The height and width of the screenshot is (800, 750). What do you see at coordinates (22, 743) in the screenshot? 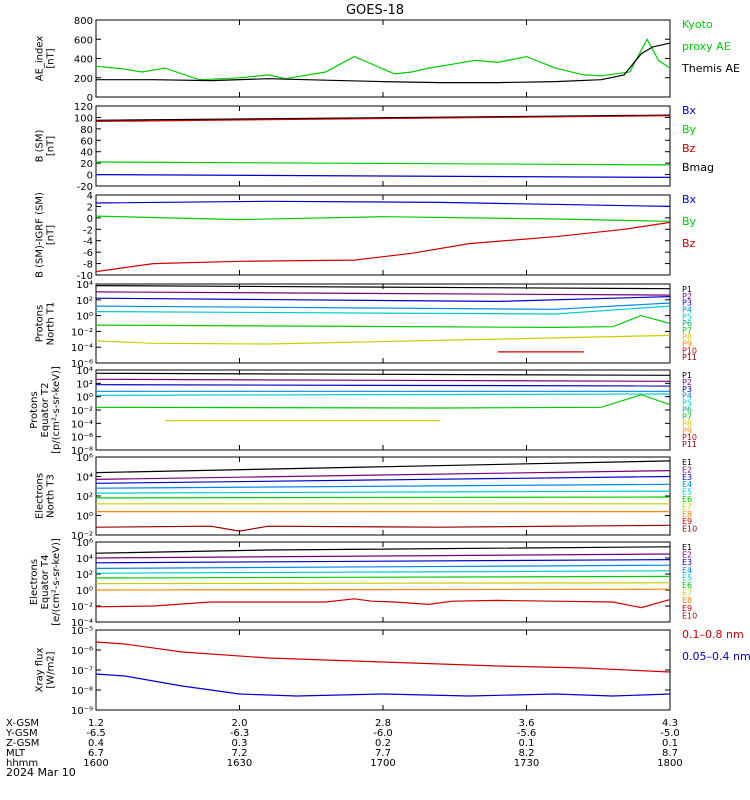
I see `ephemeris-row-label: Z-GSM` at bounding box center [22, 743].